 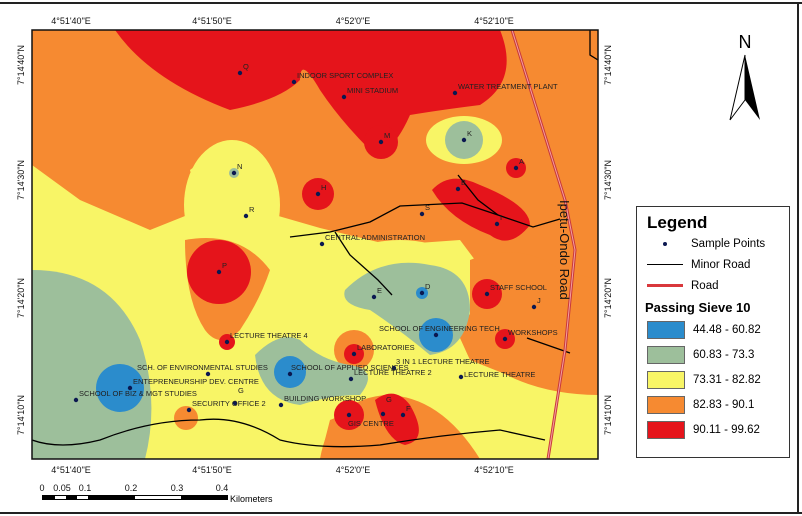 What do you see at coordinates (427, 207) in the screenshot?
I see `point-label: S` at bounding box center [427, 207].